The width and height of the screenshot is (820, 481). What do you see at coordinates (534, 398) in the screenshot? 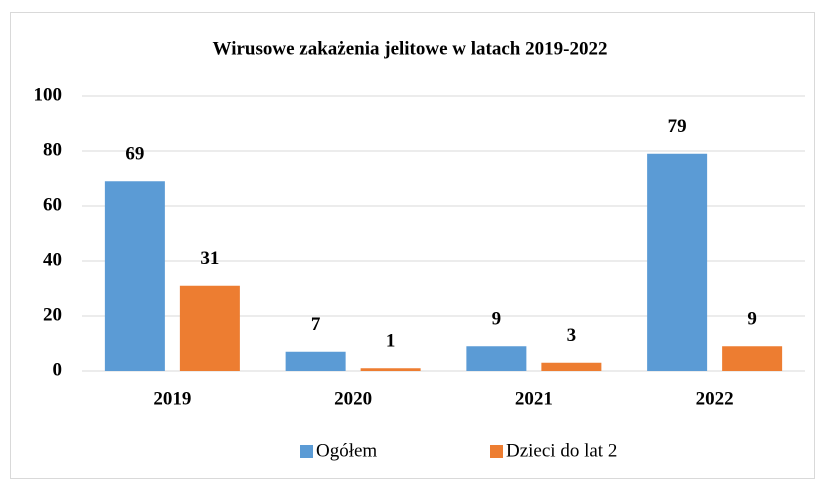
I see `x-tick-label: 2021` at bounding box center [534, 398].